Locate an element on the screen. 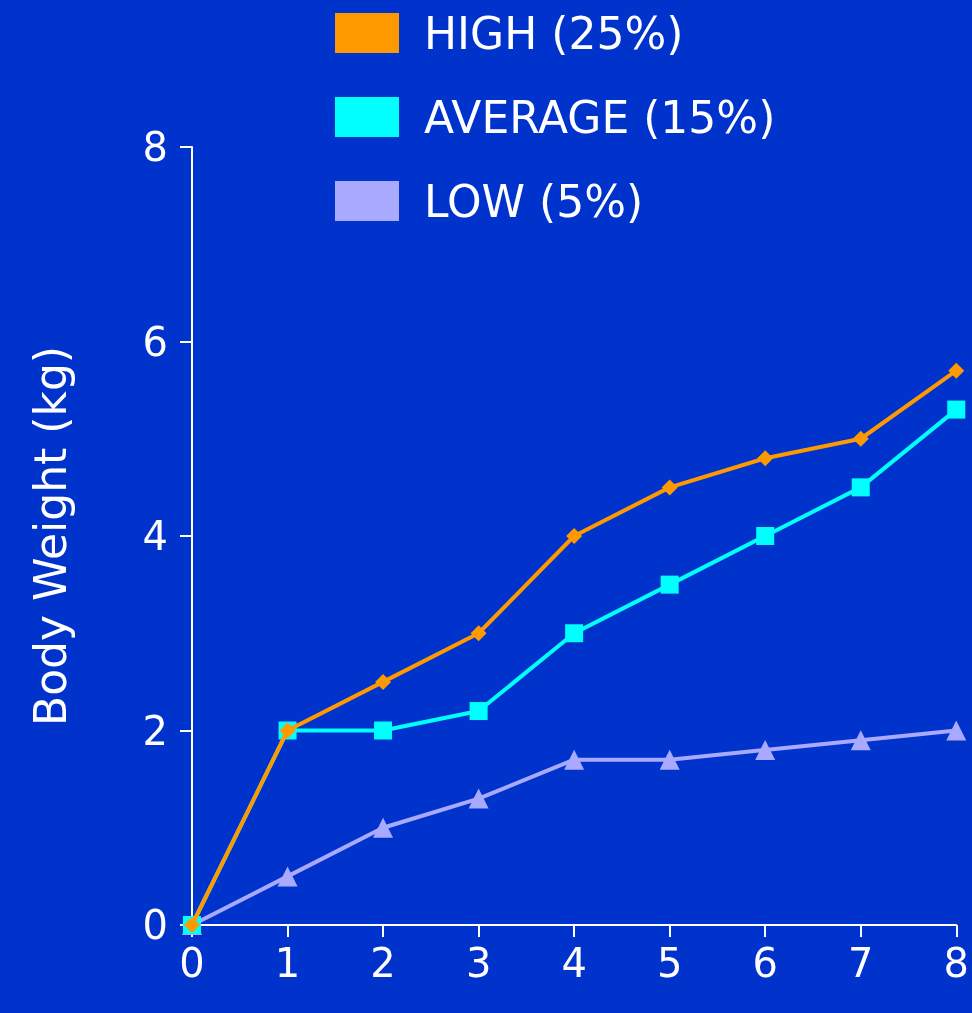 The width and height of the screenshot is (972, 1013). legend-label: LOW (5%) is located at coordinates (534, 201).